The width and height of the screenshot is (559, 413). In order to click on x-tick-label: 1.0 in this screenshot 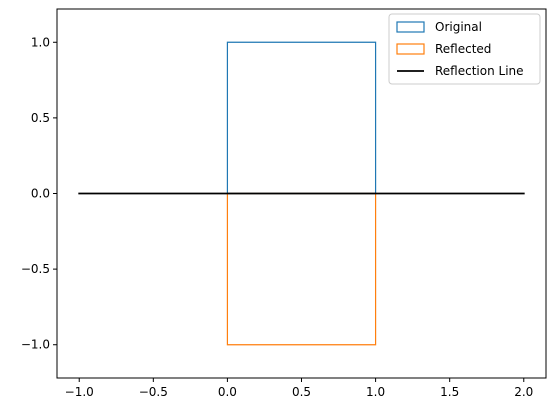, I will do `click(375, 392)`.